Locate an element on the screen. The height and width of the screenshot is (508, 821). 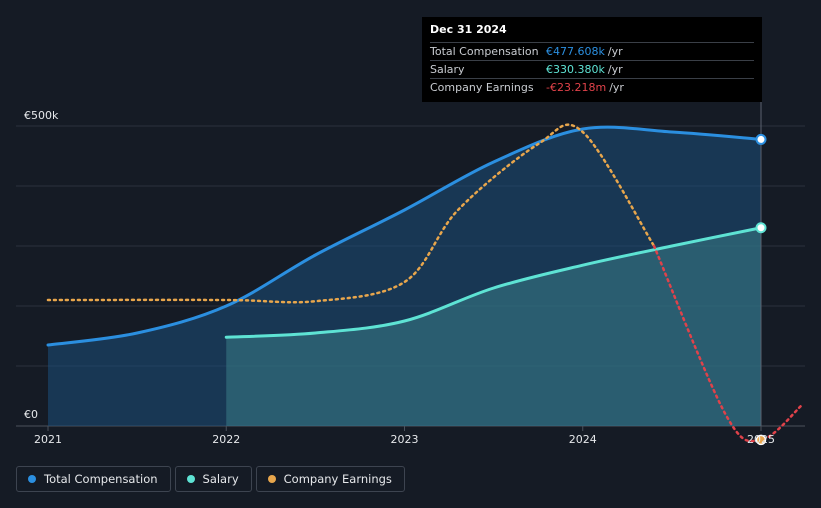
legend-item-total-compensation: Total Compensation is located at coordinates (93, 479).